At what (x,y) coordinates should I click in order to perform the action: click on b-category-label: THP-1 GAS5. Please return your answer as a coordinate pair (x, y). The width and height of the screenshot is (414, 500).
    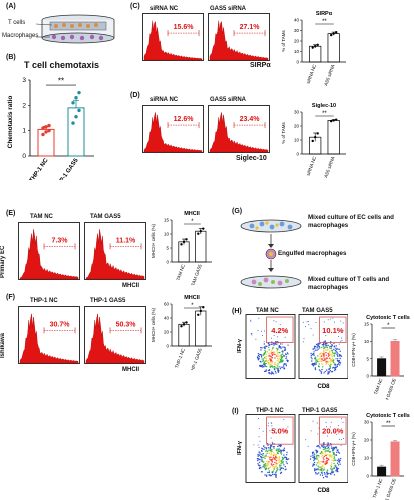
    Looking at the image, I should click on (67, 168).